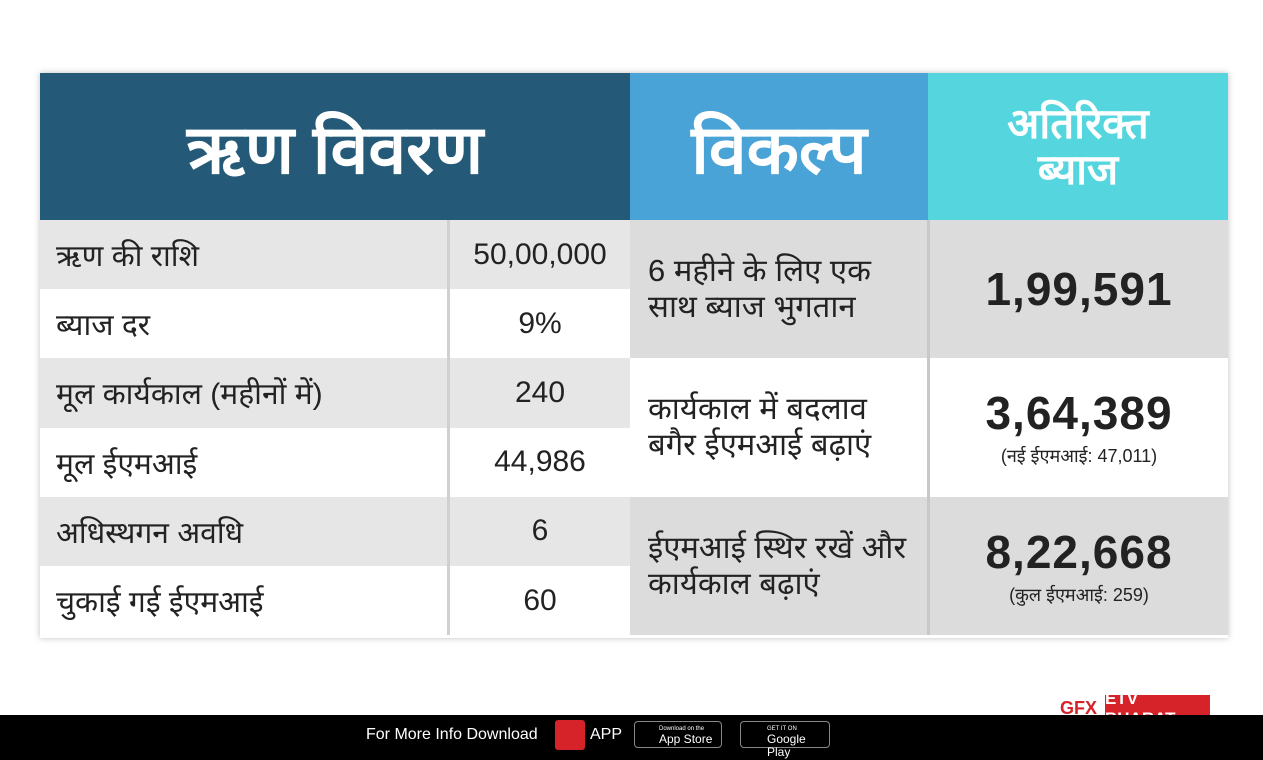  What do you see at coordinates (686, 739) in the screenshot?
I see `badge-main: App Store` at bounding box center [686, 739].